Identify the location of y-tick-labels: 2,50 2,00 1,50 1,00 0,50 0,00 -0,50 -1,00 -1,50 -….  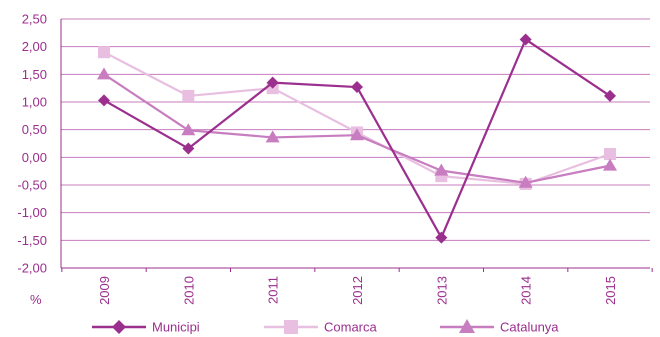
(32, 144).